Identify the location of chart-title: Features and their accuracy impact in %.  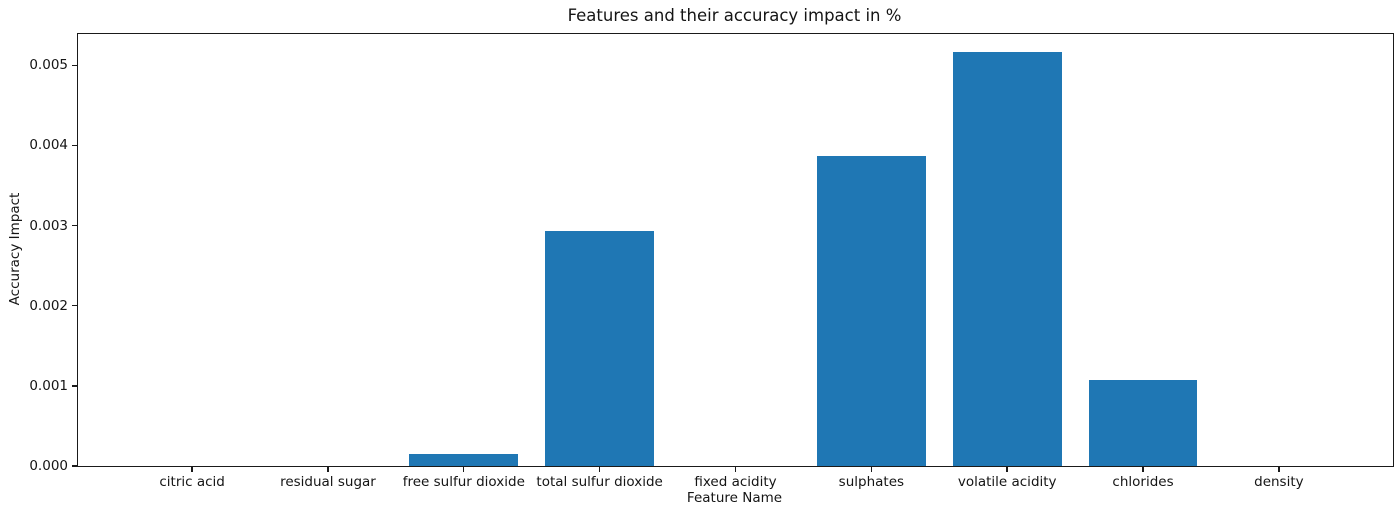
(734, 15).